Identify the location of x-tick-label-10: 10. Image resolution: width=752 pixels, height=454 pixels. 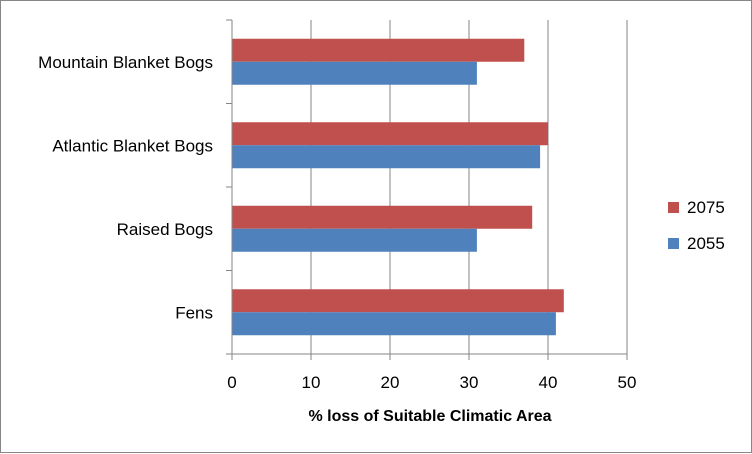
(311, 382).